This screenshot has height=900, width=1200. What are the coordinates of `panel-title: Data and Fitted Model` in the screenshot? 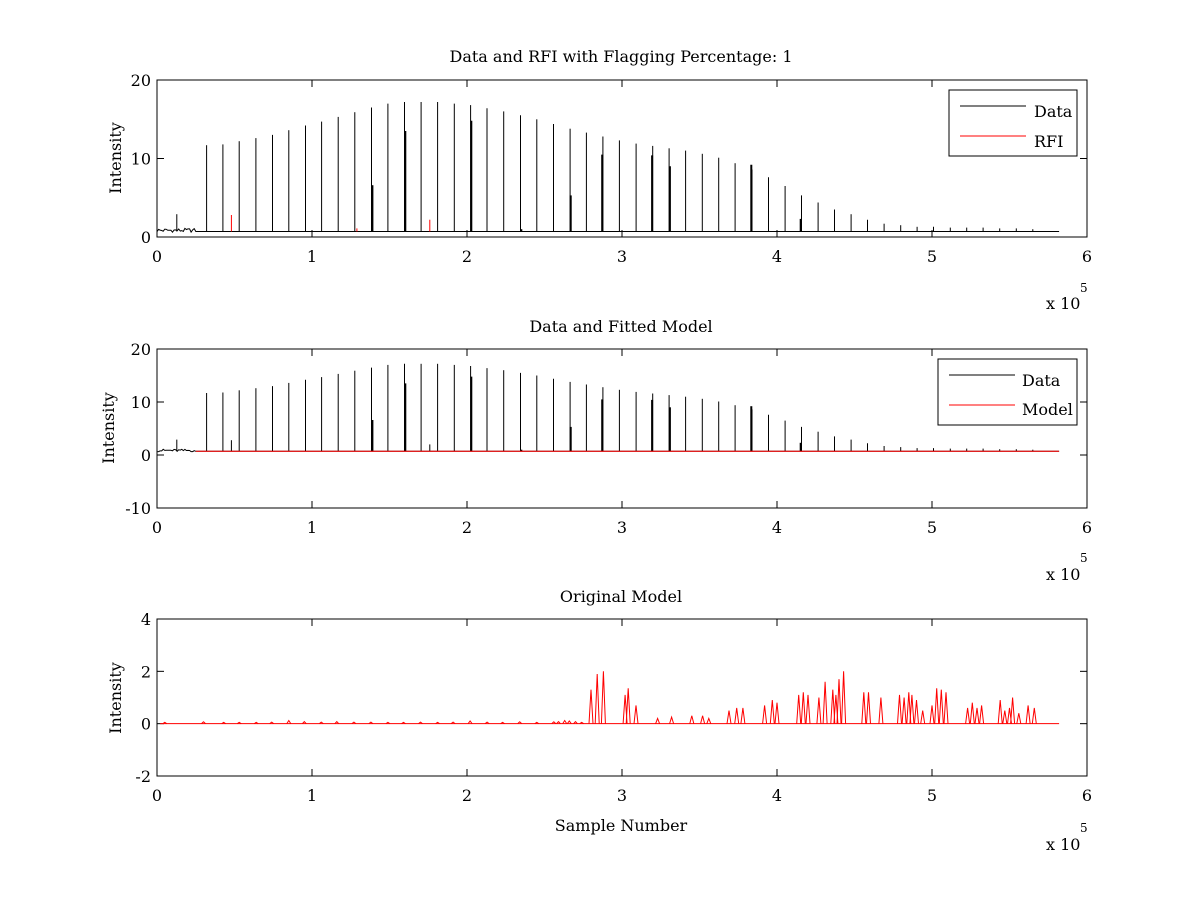 It's located at (620, 326).